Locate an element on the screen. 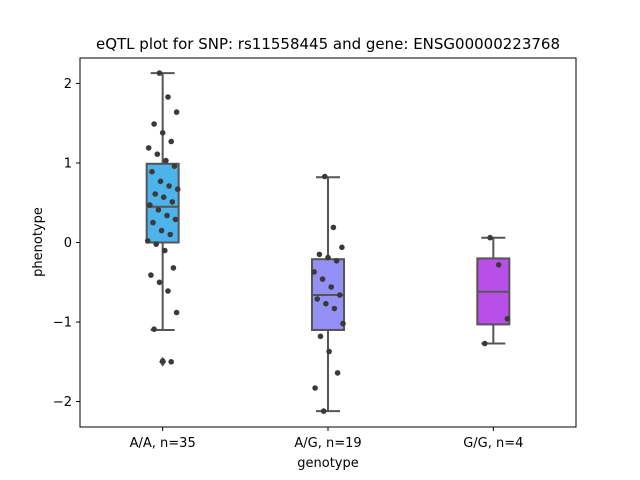 The height and width of the screenshot is (480, 640). y-tick-label: 1 is located at coordinates (68, 163).